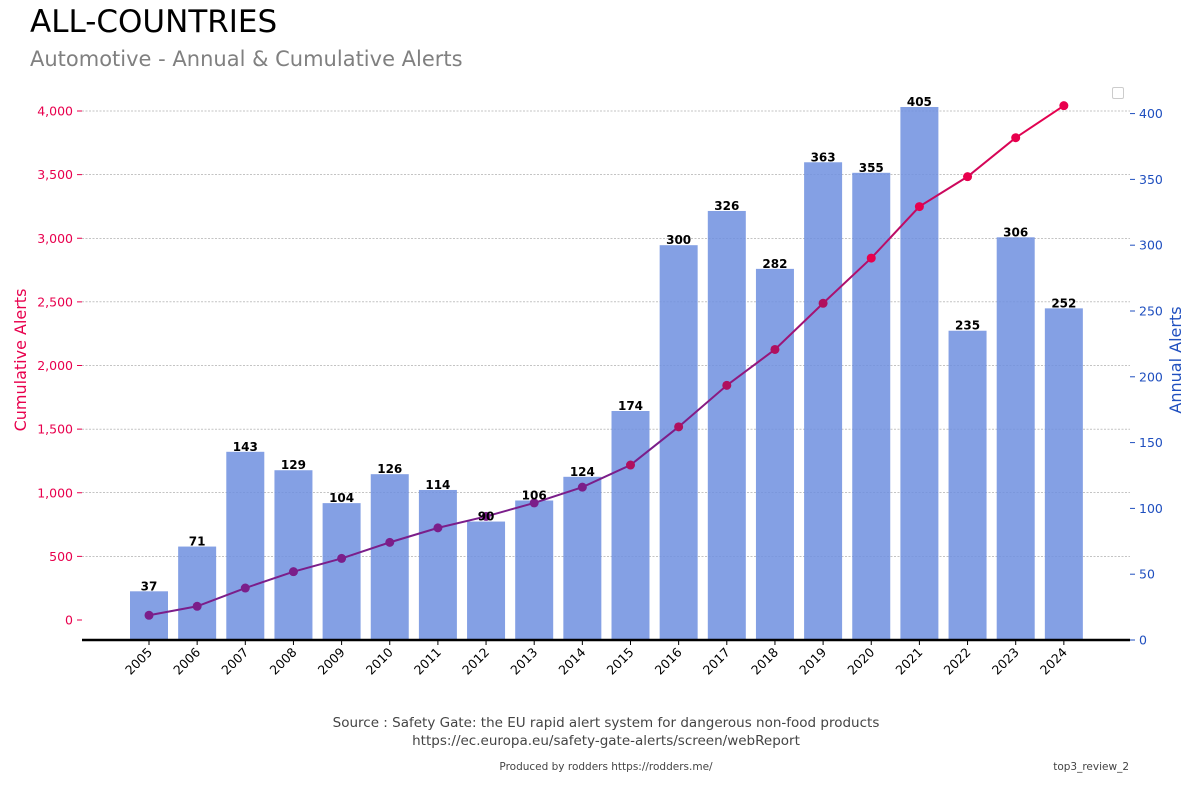  Describe the element at coordinates (678, 442) in the screenshot. I see `bar-2016` at that location.